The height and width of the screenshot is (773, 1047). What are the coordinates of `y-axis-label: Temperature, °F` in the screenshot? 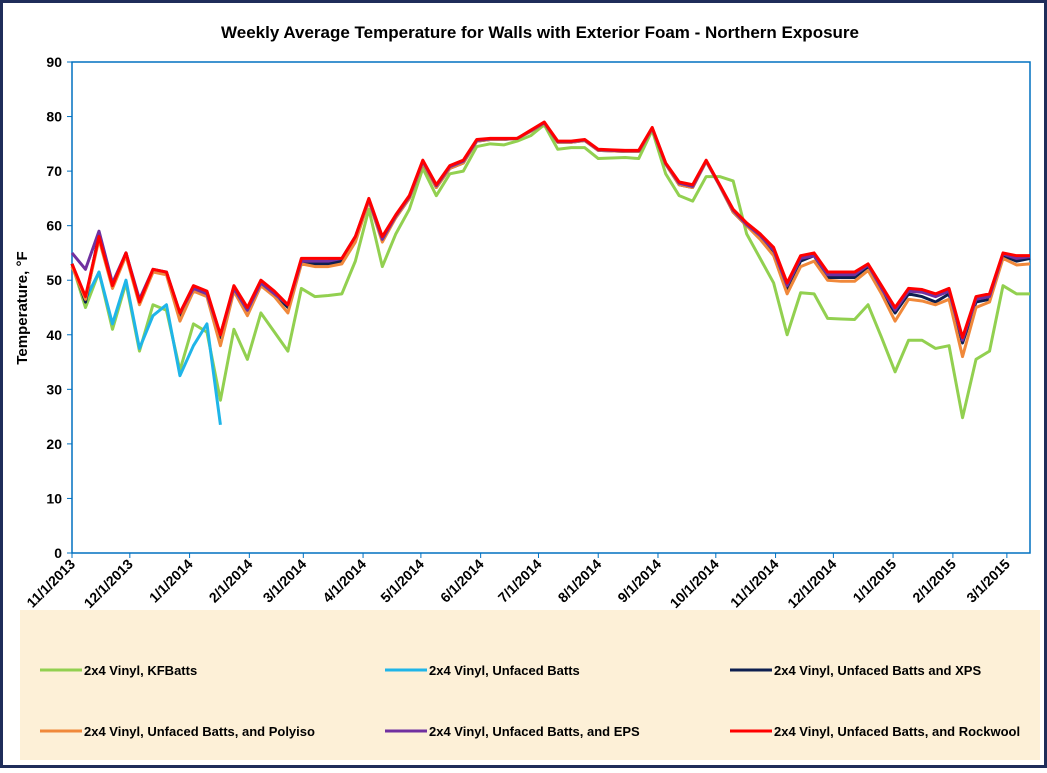 It's located at (22, 307).